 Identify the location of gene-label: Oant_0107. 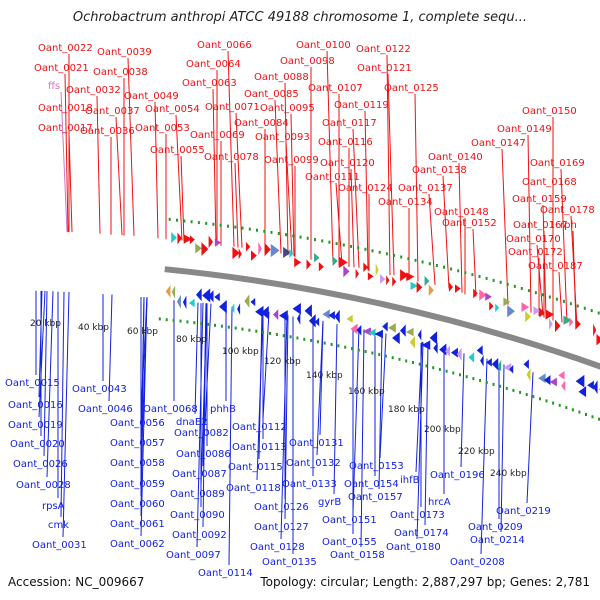
(335, 88).